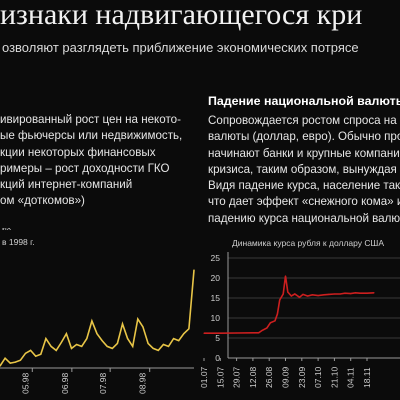 Image resolution: width=400 pixels, height=400 pixels. I want to click on y-tick-label: 25, so click(216, 258).